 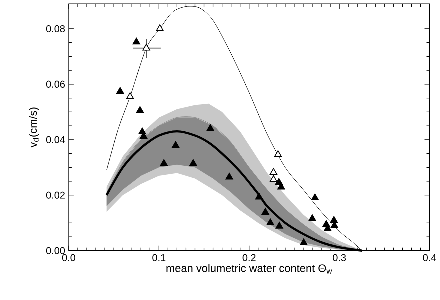 I want to click on x-tick-label: 0.1, so click(x=159, y=258).